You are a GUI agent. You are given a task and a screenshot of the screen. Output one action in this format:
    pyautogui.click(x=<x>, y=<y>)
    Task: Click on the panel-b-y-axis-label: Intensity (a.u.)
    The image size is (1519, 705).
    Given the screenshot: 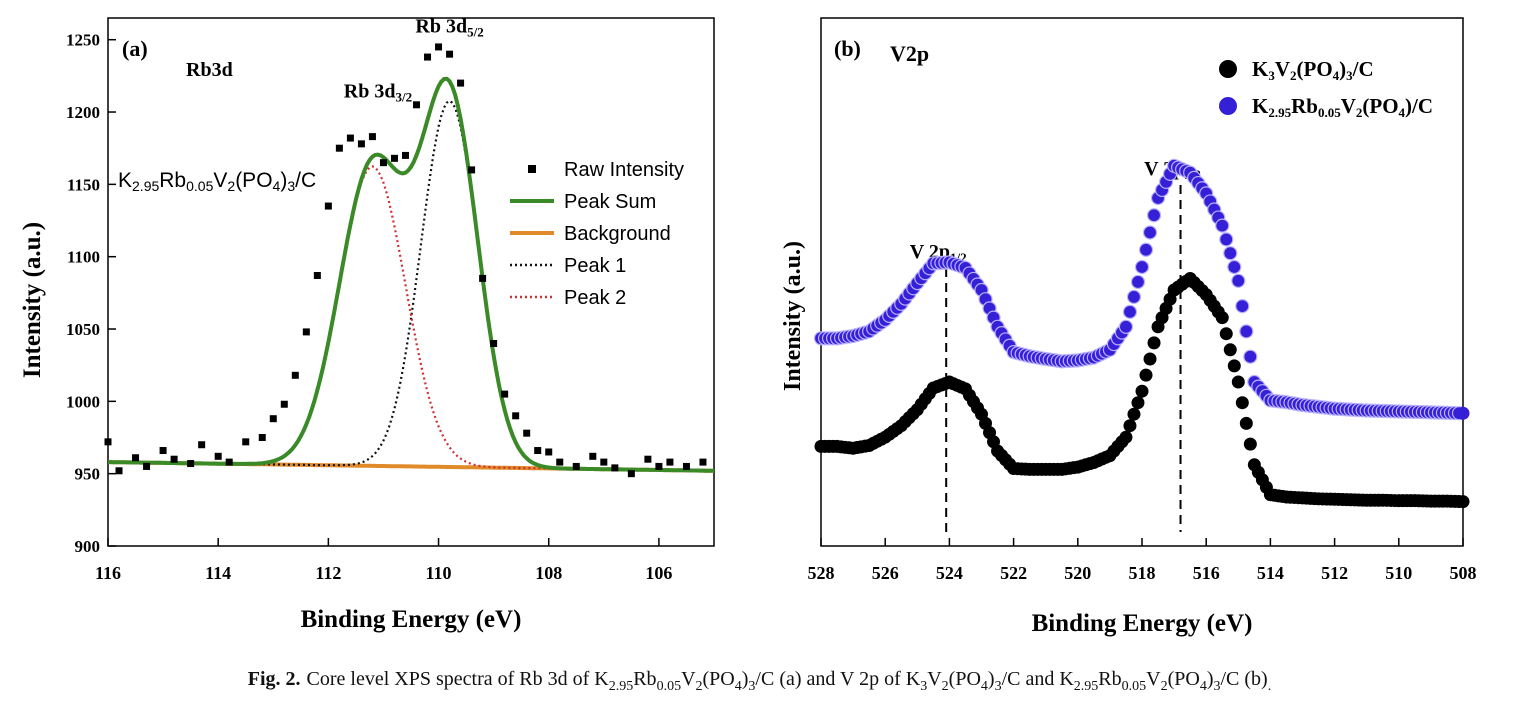 What is the action you would take?
    pyautogui.click(x=793, y=316)
    